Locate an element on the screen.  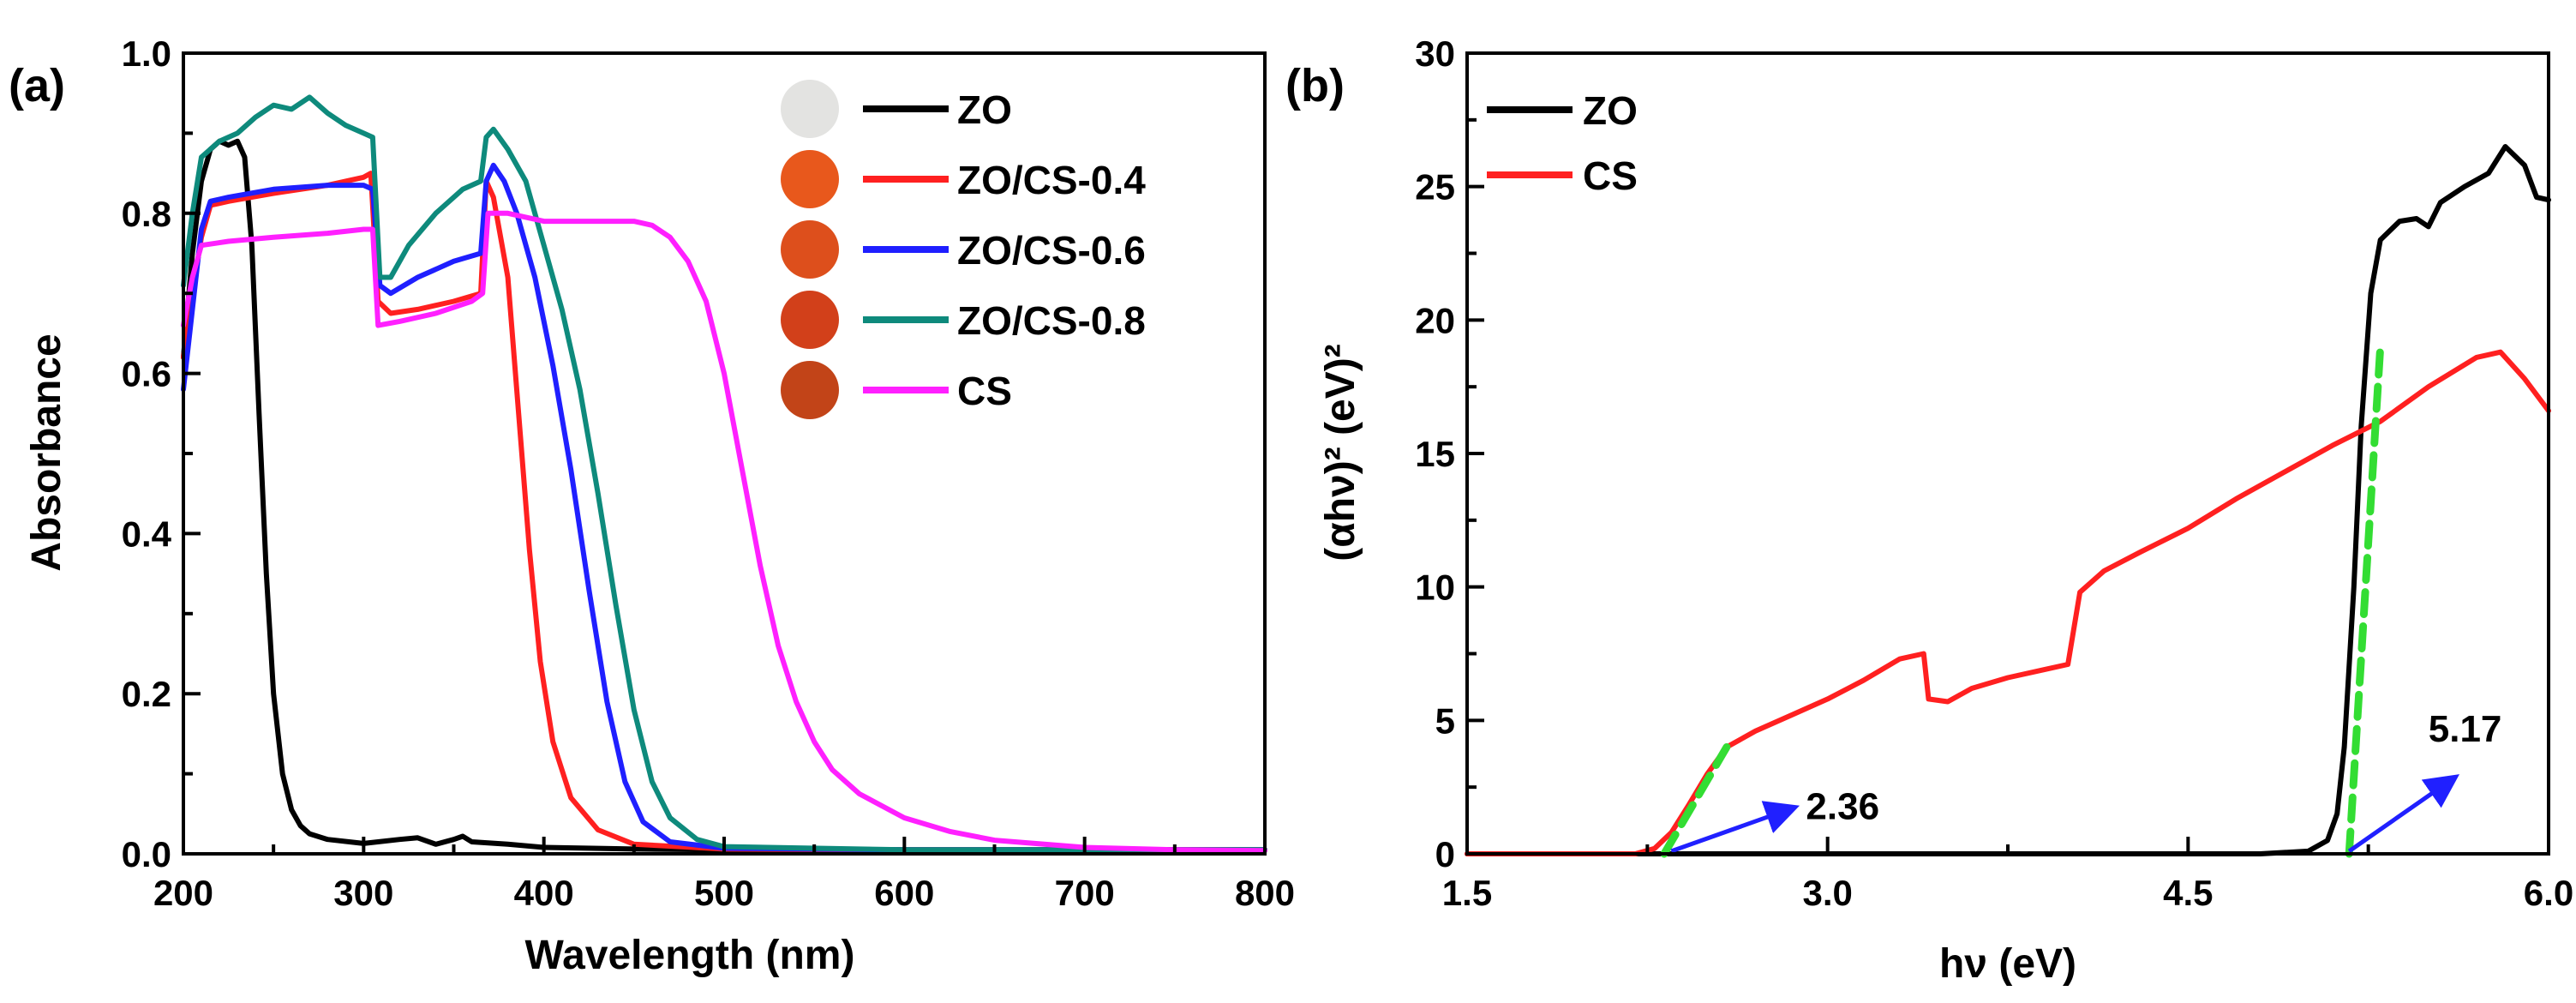
panel-a-y-tick-labels: 0.0 0.2 0.4 0.6 0.8 1.0 is located at coordinates (147, 453).